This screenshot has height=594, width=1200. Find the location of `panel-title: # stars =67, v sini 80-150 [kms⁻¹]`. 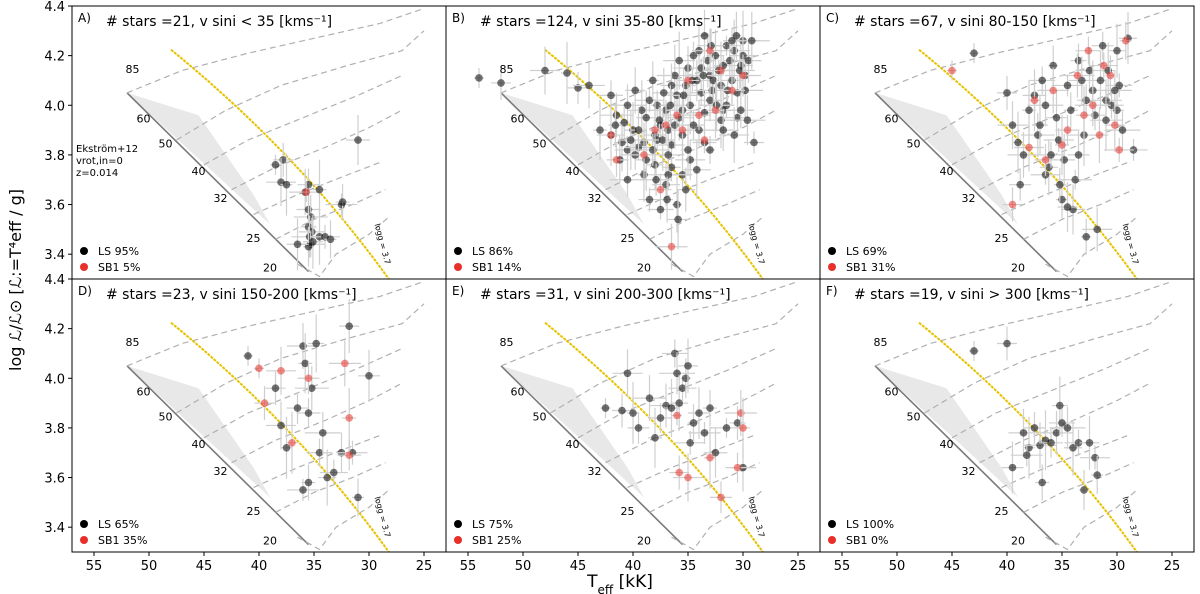

panel-title: # stars =67, v sini 80-150 [kms⁻¹] is located at coordinates (975, 22).